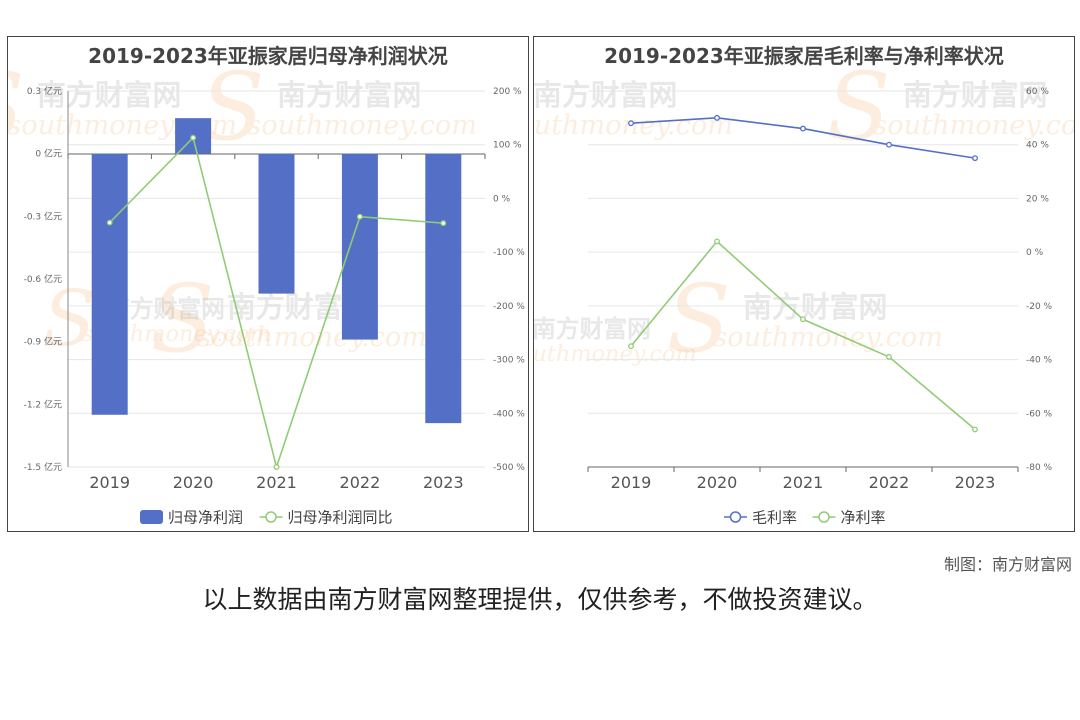  Describe the element at coordinates (1037, 199) in the screenshot. I see `y-right-tick-label: 20 %` at that location.